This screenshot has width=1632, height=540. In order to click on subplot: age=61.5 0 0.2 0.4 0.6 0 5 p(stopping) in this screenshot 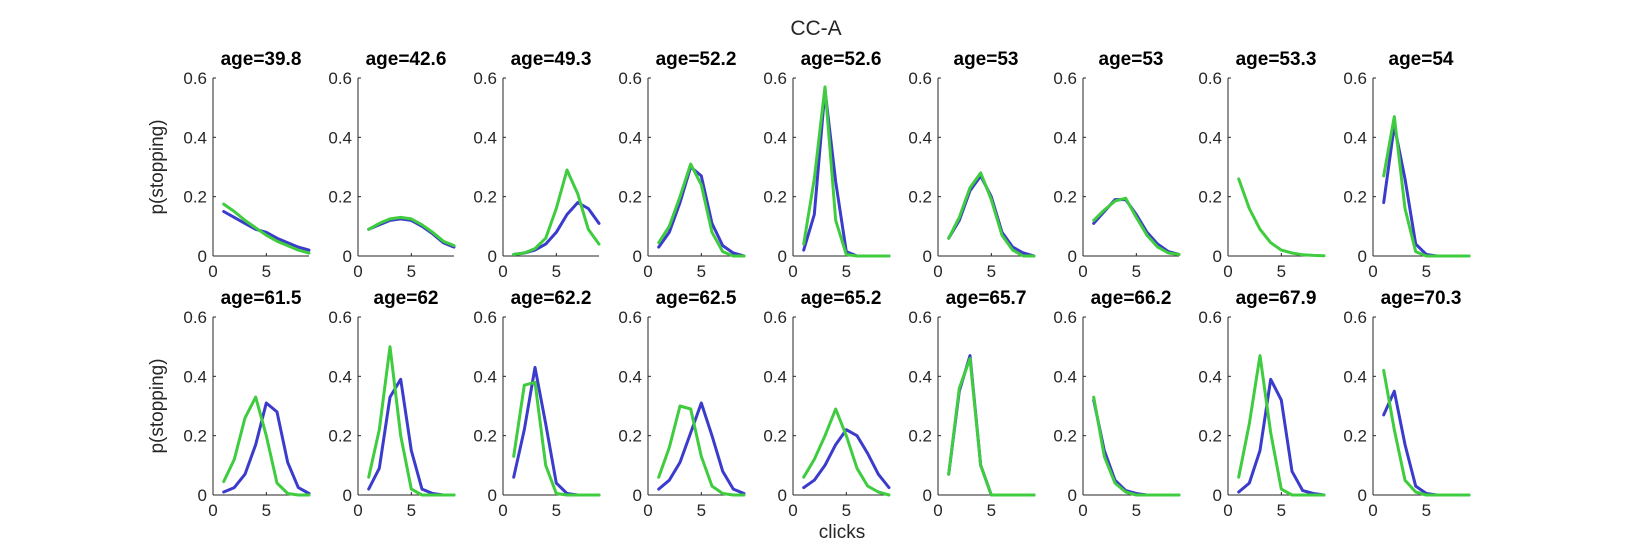, I will do `click(229, 404)`.